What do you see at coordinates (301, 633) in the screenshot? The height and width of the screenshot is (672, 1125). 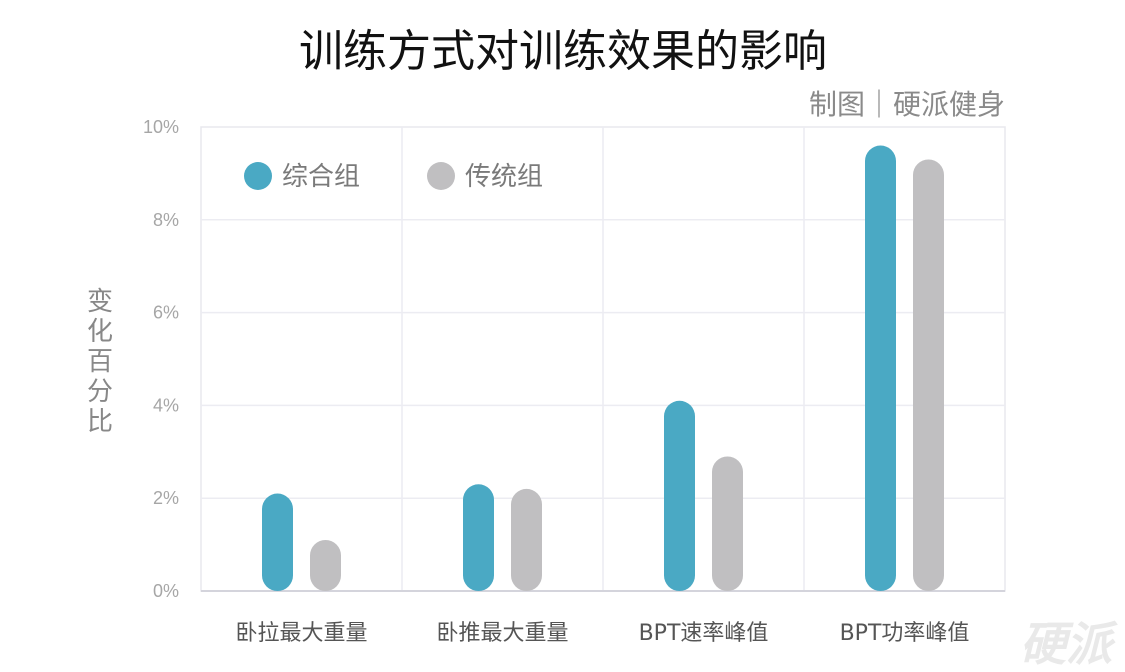 I see `x-category-label: 卧拉最大重量` at bounding box center [301, 633].